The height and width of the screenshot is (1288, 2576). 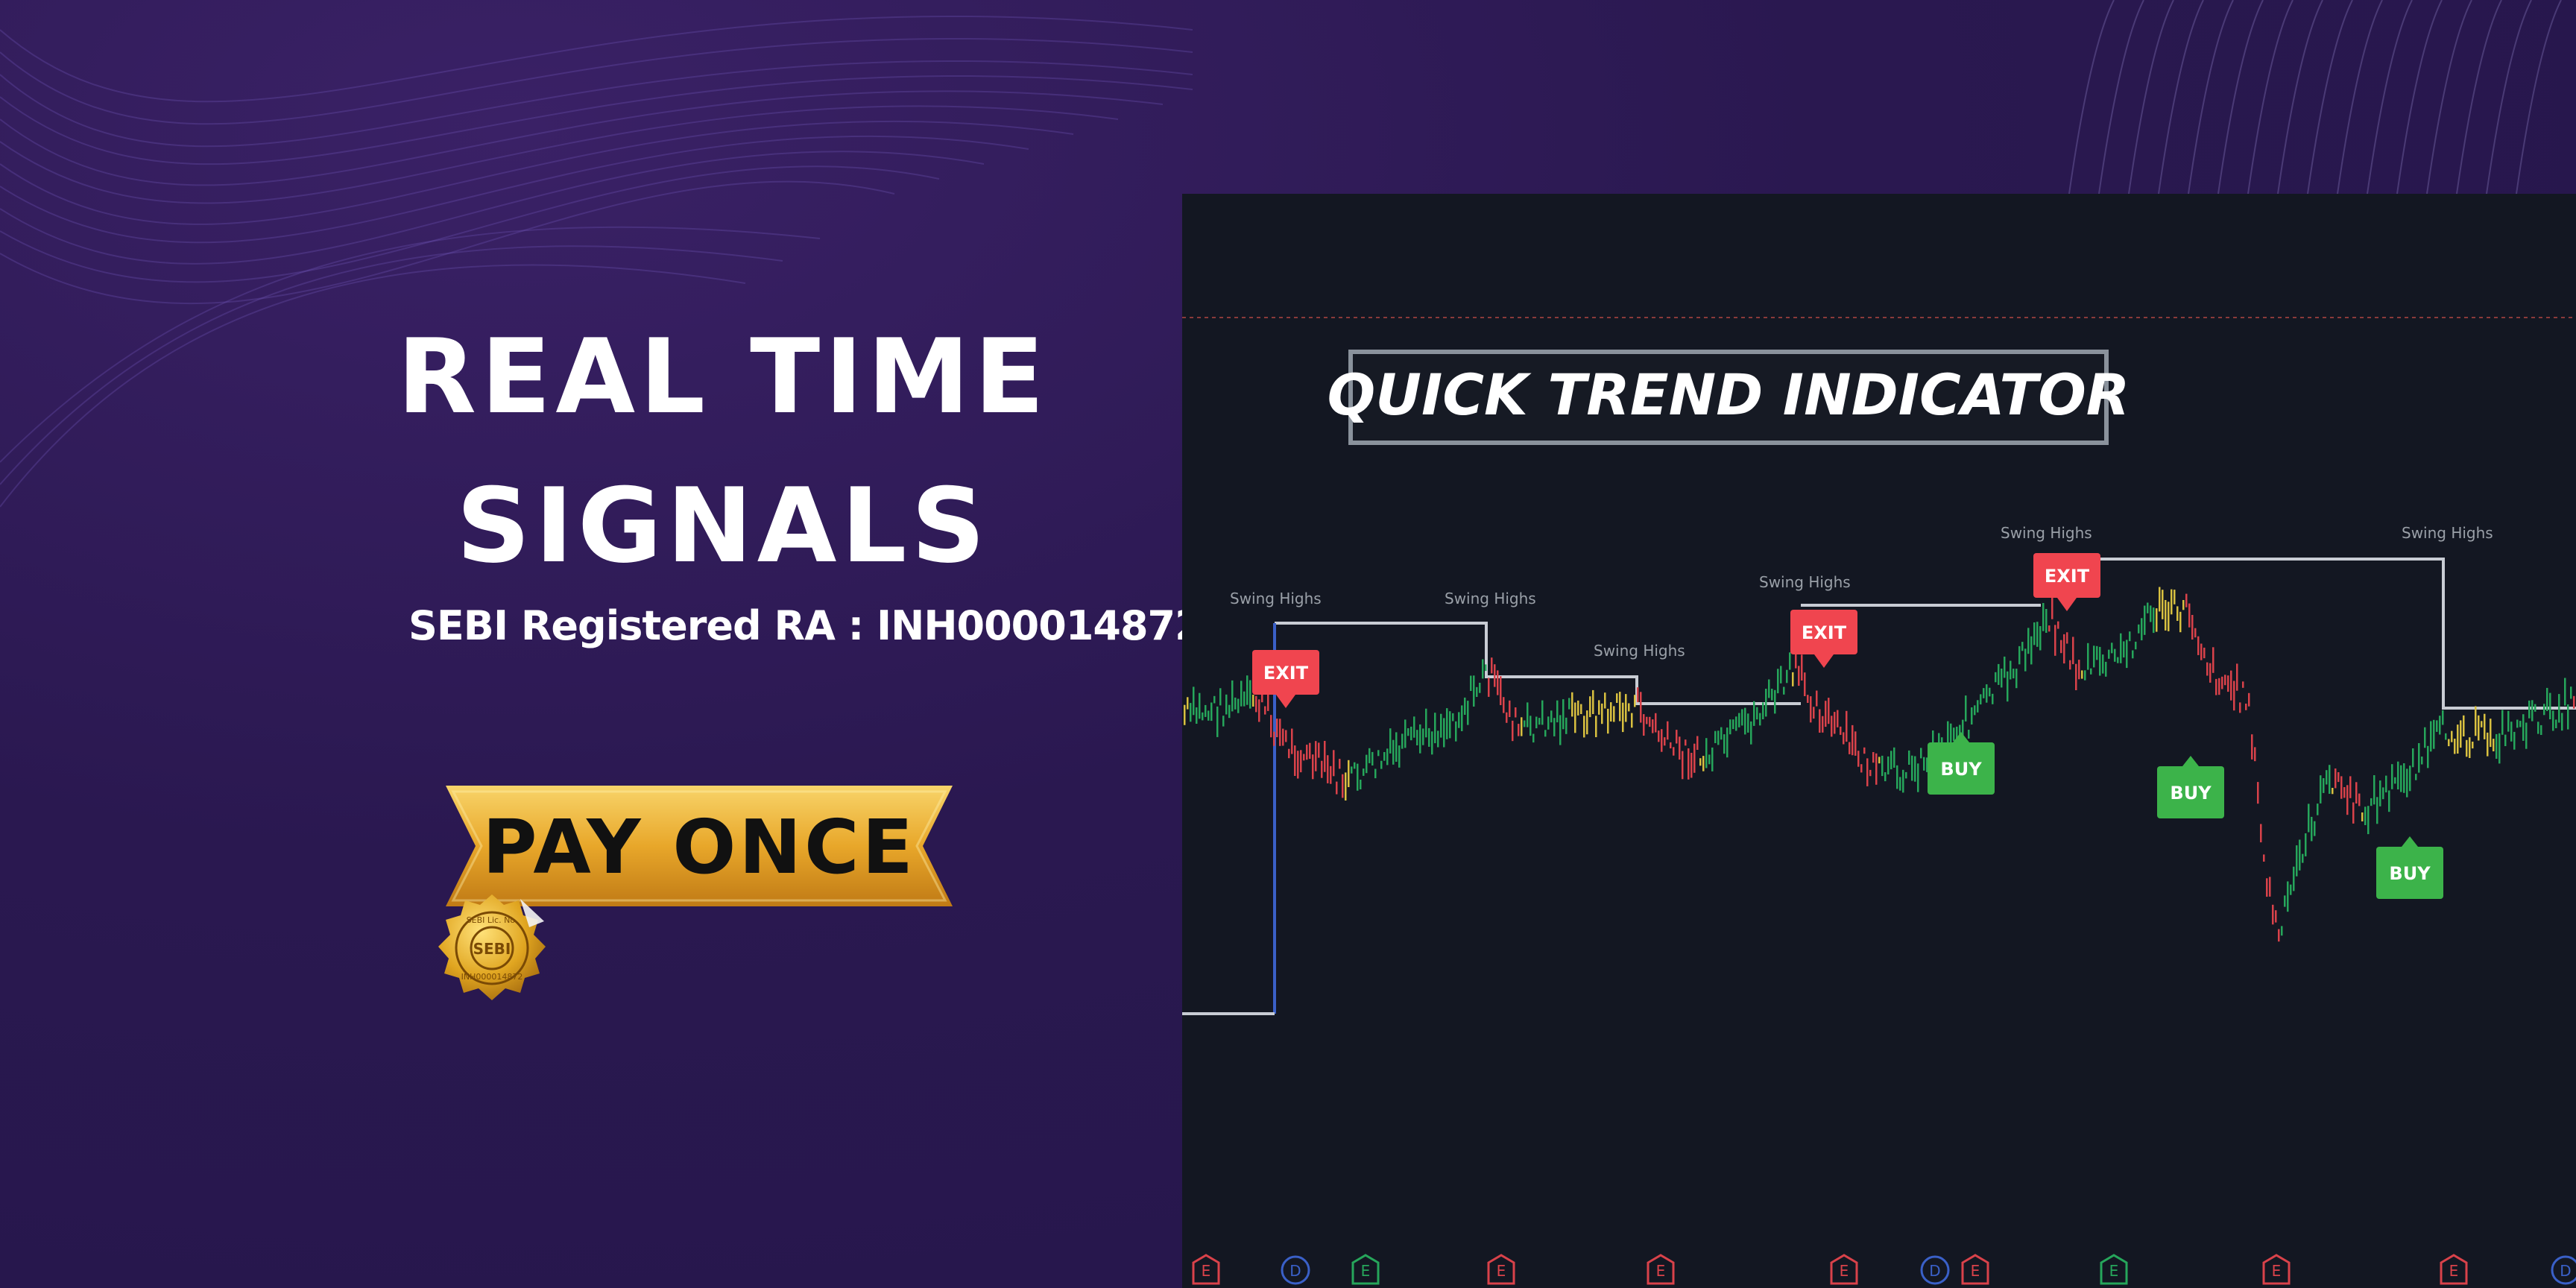 I want to click on pay-once-ribbon, so click(x=699, y=846).